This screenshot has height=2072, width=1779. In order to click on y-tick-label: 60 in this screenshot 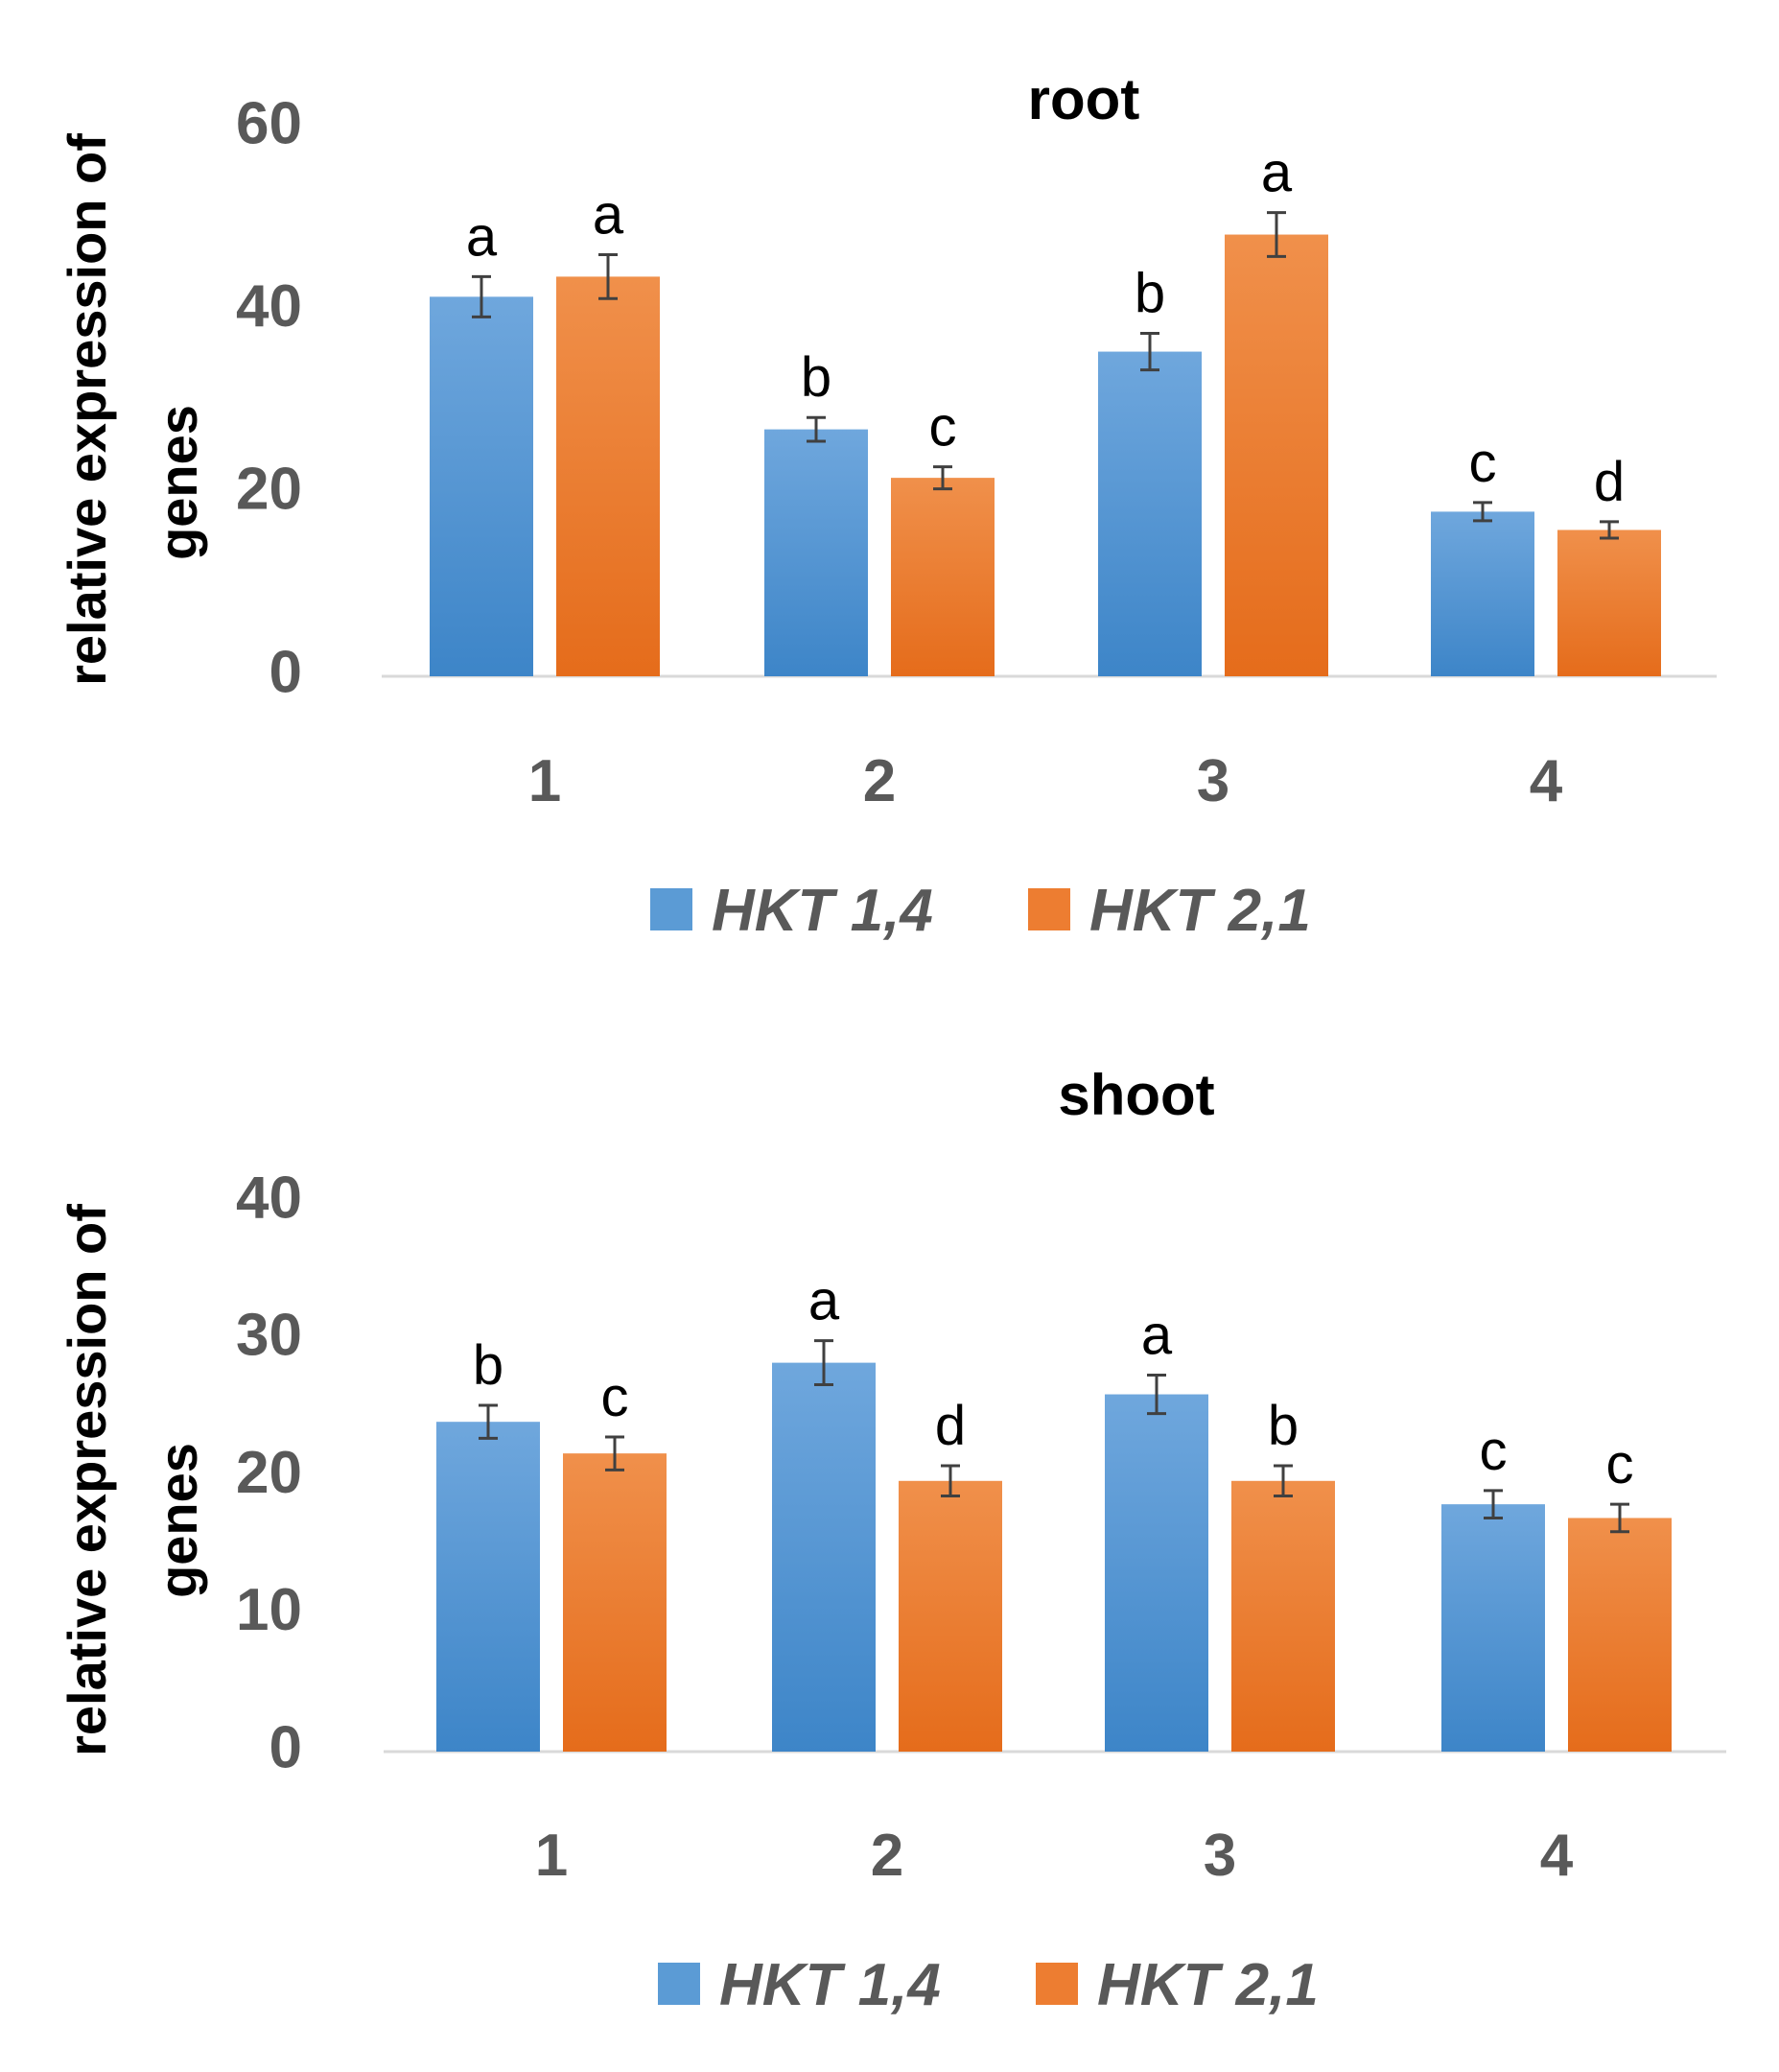, I will do `click(269, 123)`.